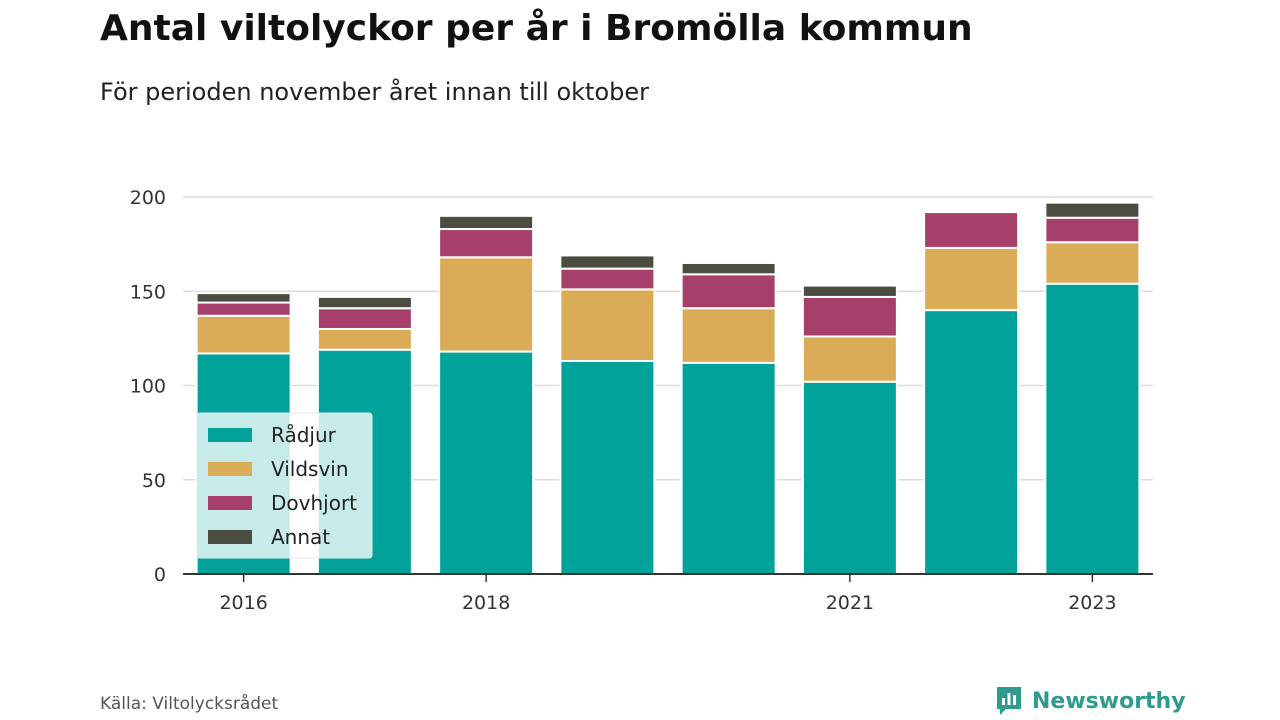  I want to click on source-note: Källa: Viltolycksrådet, so click(189, 704).